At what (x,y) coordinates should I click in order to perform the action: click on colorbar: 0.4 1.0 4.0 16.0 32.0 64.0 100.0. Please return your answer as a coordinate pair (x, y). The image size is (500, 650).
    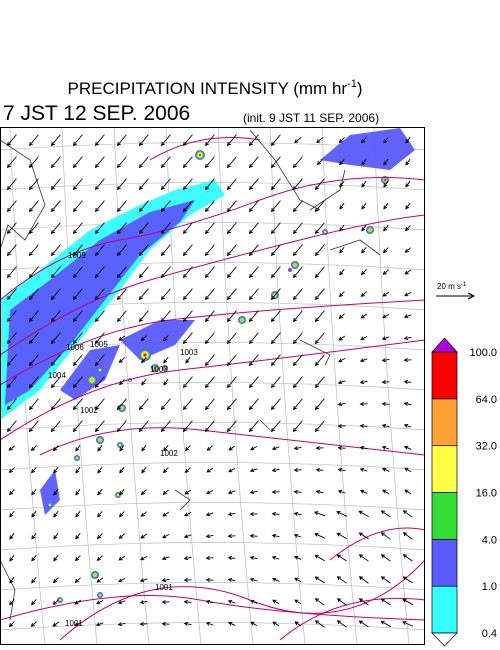
    Looking at the image, I should click on (464, 492).